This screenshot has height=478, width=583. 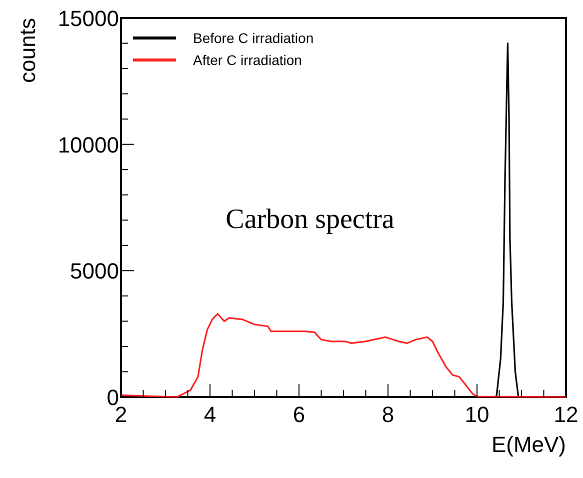 What do you see at coordinates (566, 414) in the screenshot?
I see `x-tick-label: 12` at bounding box center [566, 414].